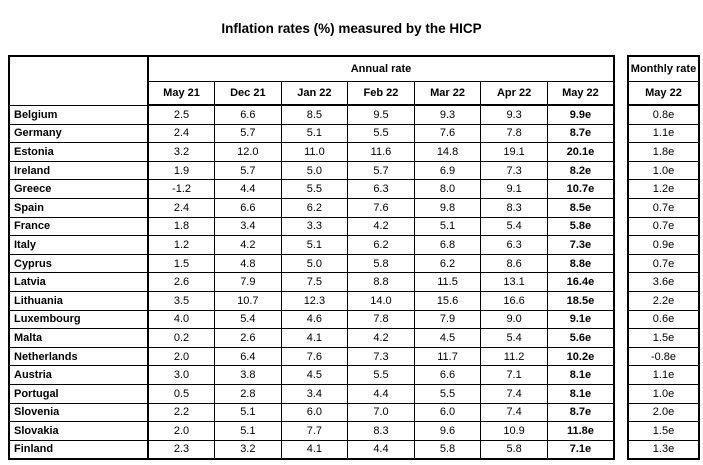 The width and height of the screenshot is (703, 465). Describe the element at coordinates (181, 393) in the screenshot. I see `annual-value-cell: 0.5` at that location.